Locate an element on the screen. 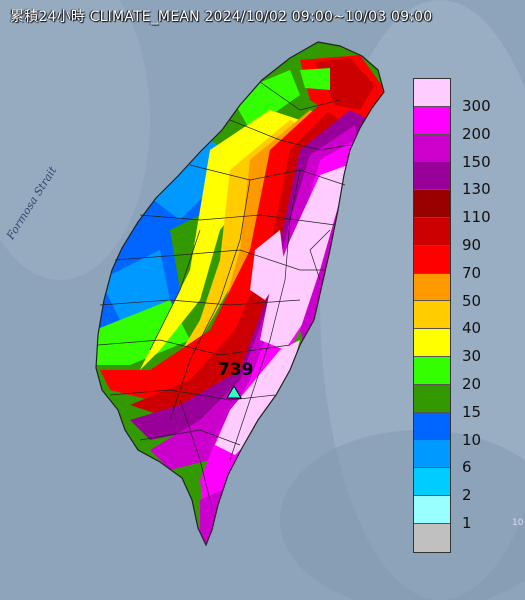 The height and width of the screenshot is (600, 525). legend-label: 40 is located at coordinates (472, 328).